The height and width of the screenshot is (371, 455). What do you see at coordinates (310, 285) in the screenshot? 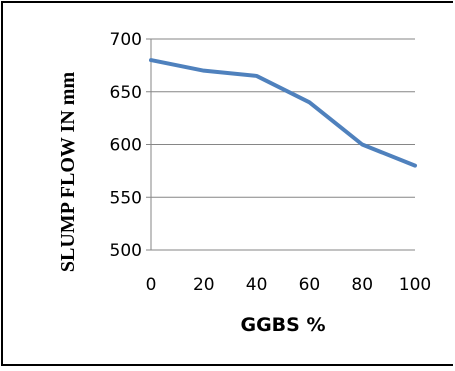
I see `x-tick-label: 60` at bounding box center [310, 285].